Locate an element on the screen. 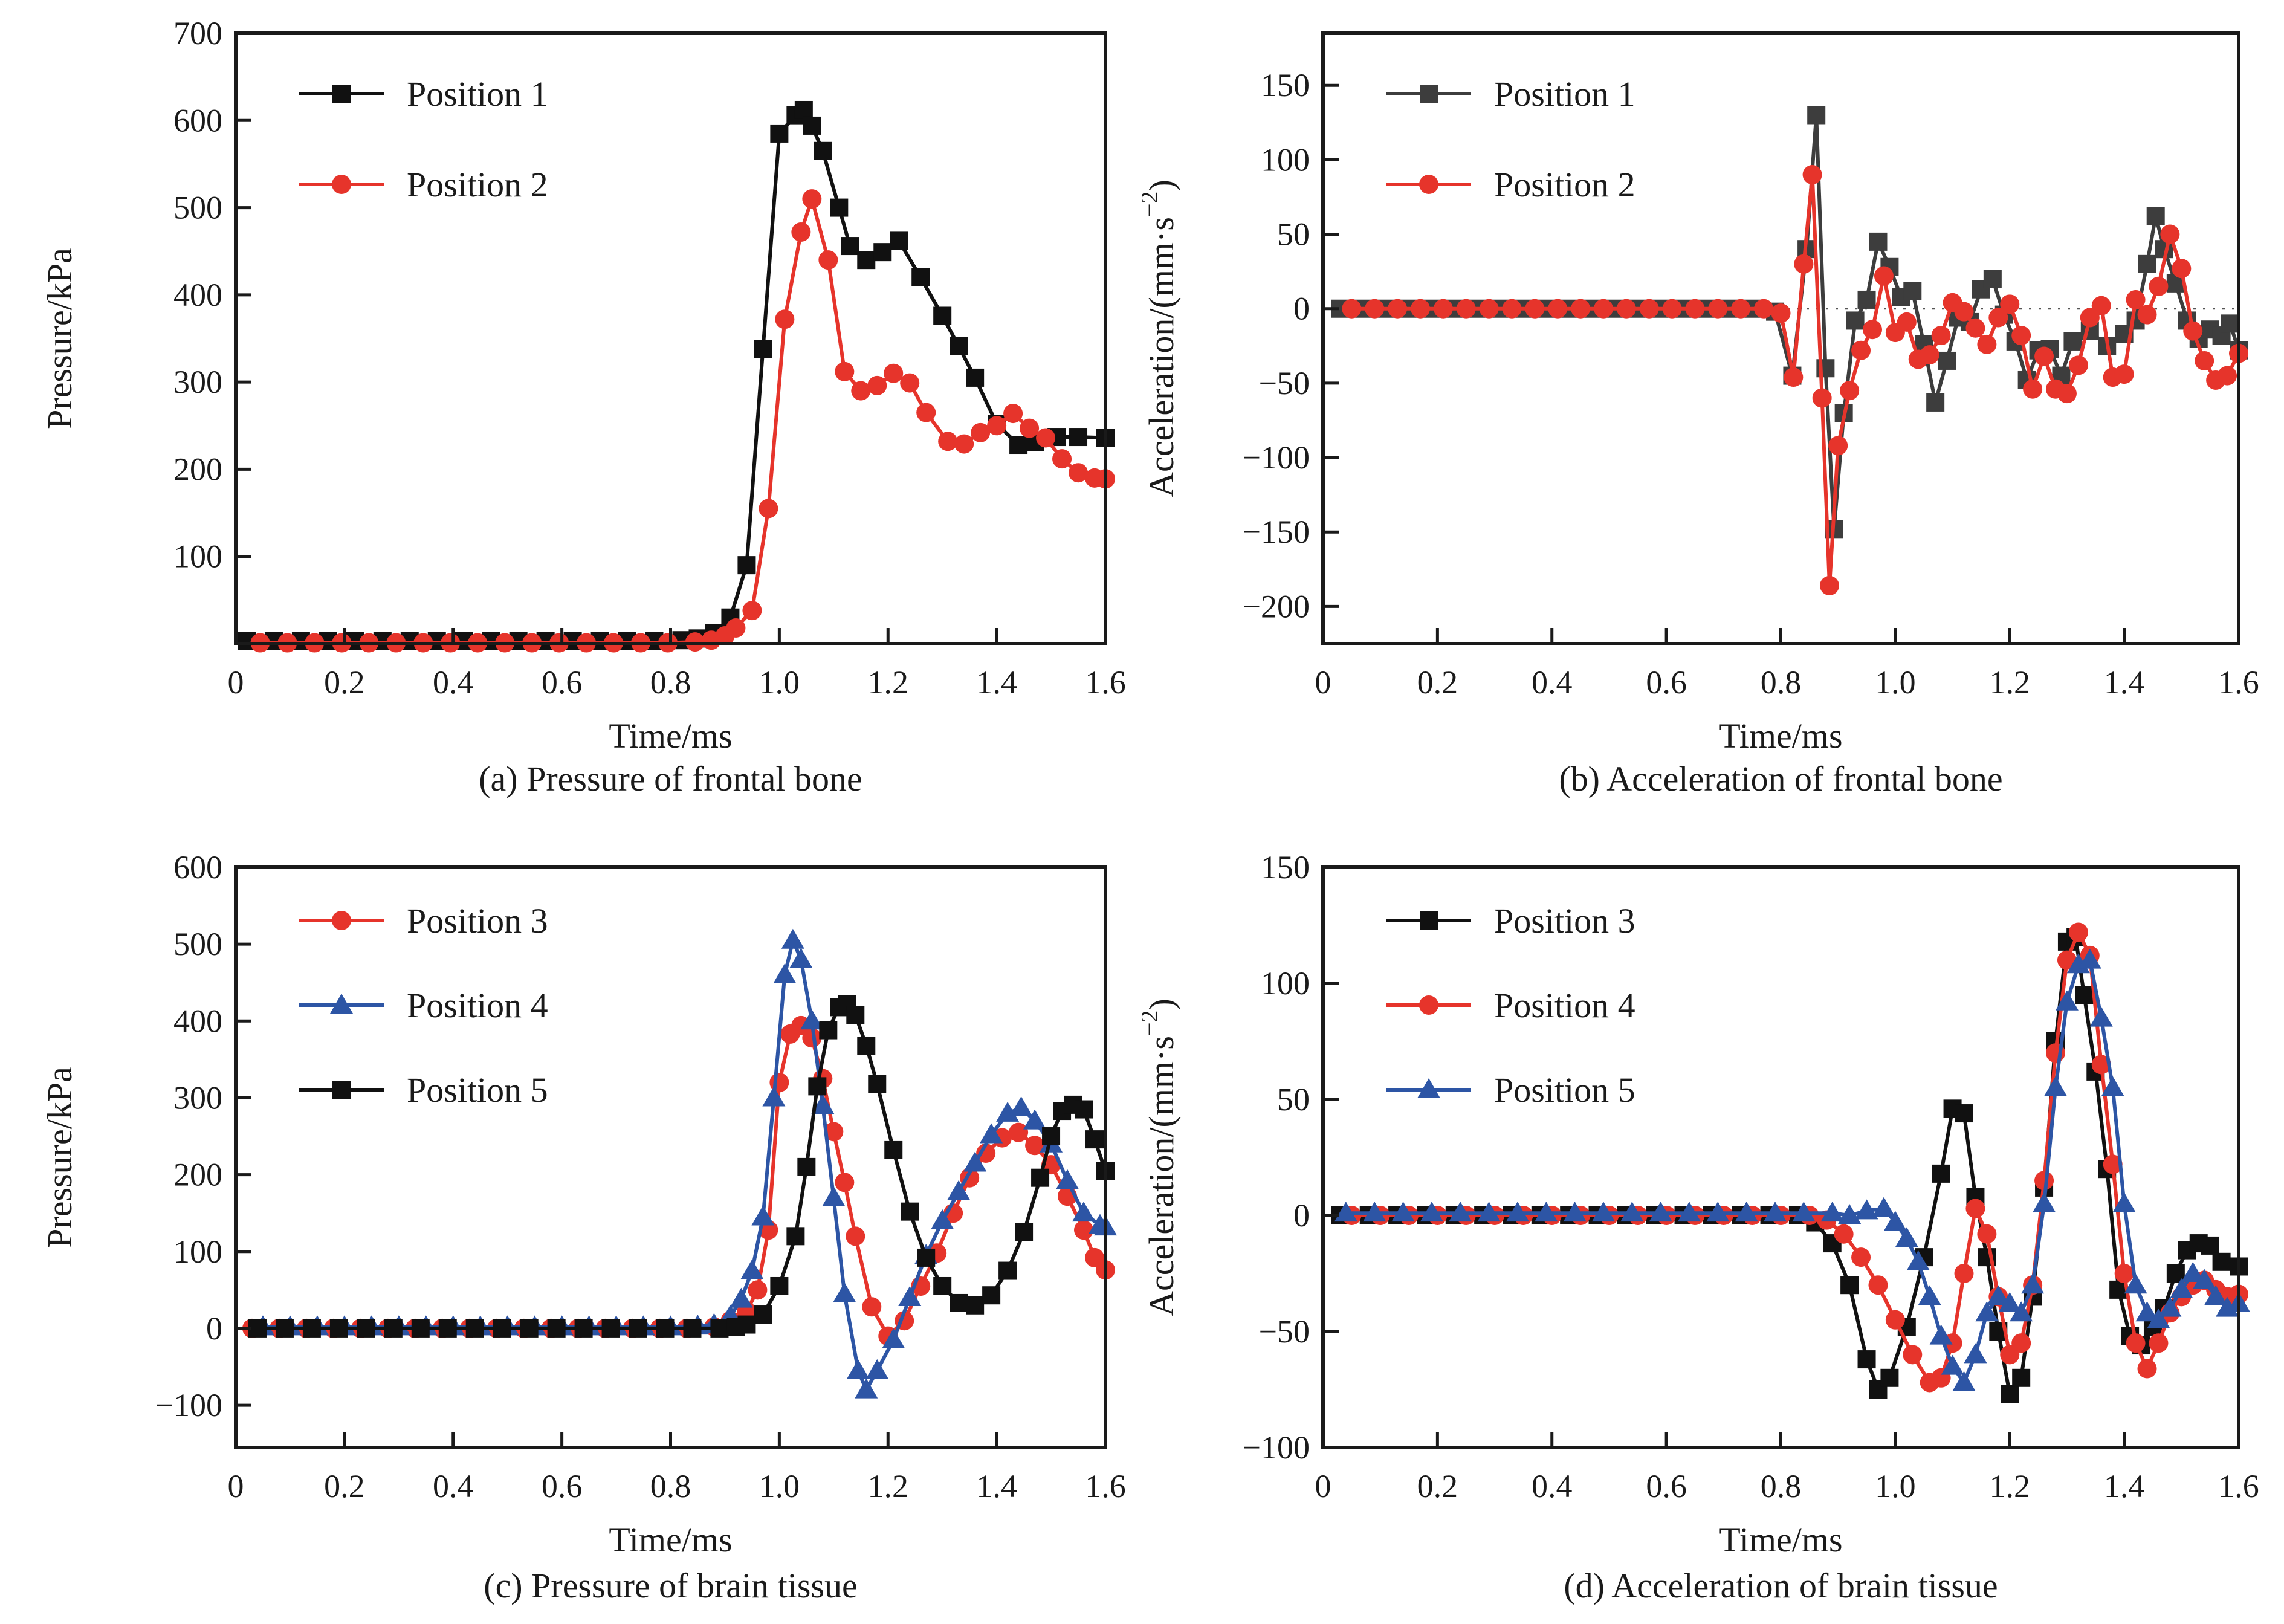  series-line is located at coordinates (682, 421).